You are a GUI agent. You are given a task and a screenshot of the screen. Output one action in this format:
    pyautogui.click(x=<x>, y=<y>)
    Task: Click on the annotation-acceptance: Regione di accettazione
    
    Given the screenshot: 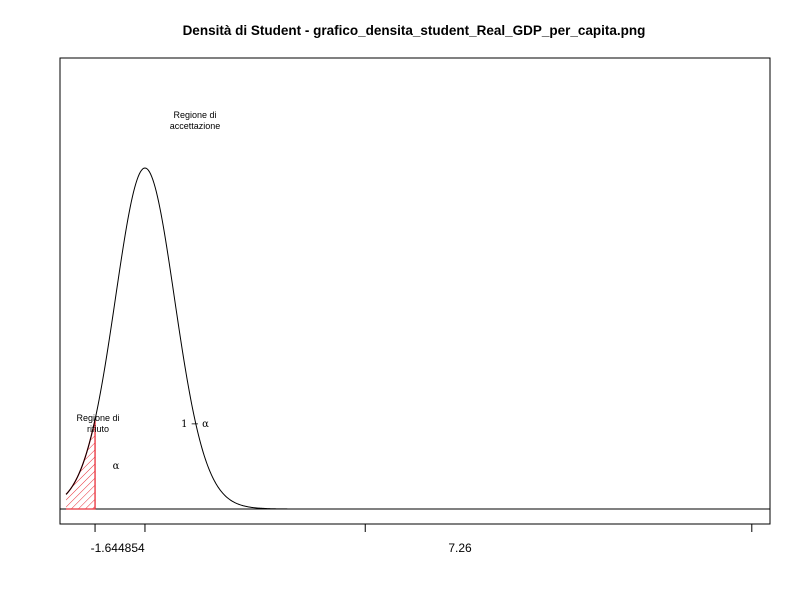 What is the action you would take?
    pyautogui.click(x=195, y=120)
    